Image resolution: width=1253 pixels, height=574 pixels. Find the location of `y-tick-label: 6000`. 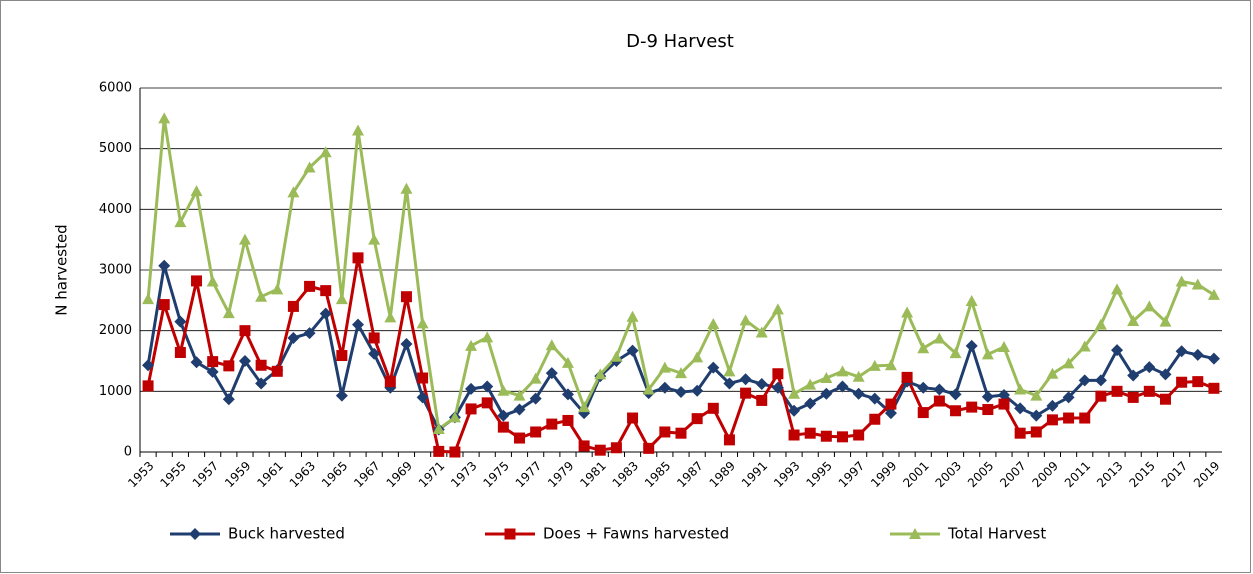

y-tick-label: 6000 is located at coordinates (115, 88).